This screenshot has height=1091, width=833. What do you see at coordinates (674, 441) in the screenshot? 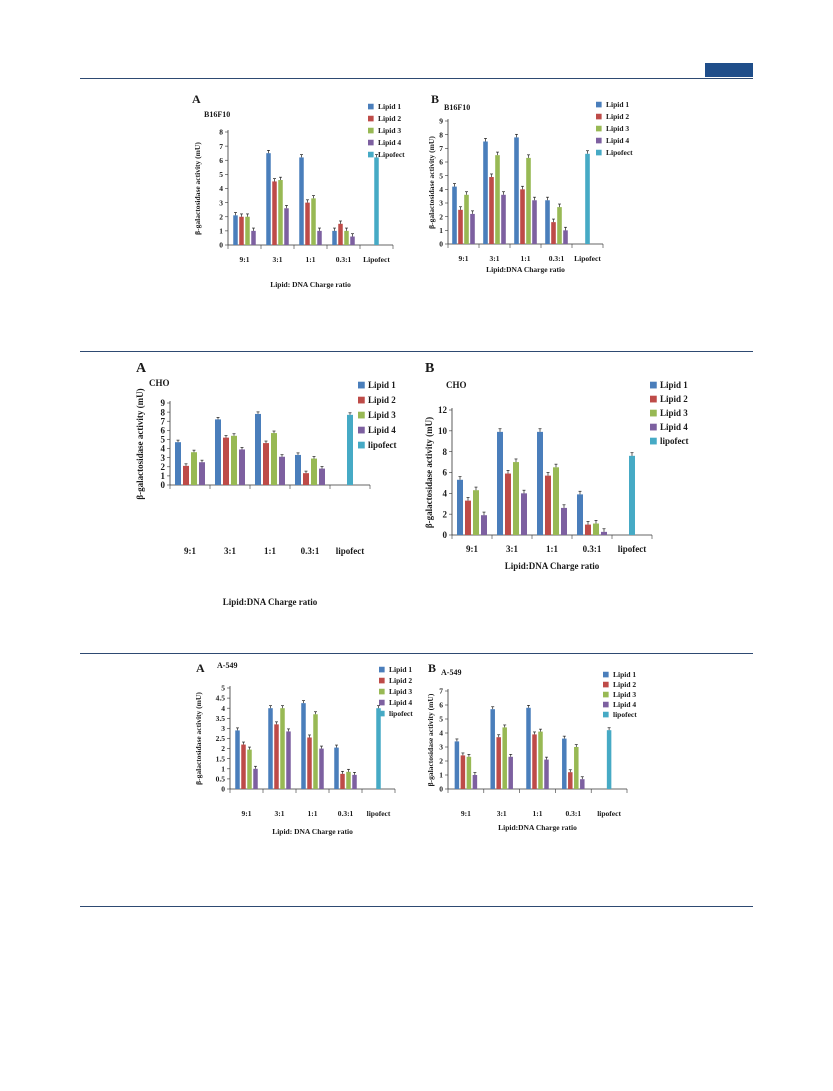
I see `legend-label: lipofect` at bounding box center [674, 441].